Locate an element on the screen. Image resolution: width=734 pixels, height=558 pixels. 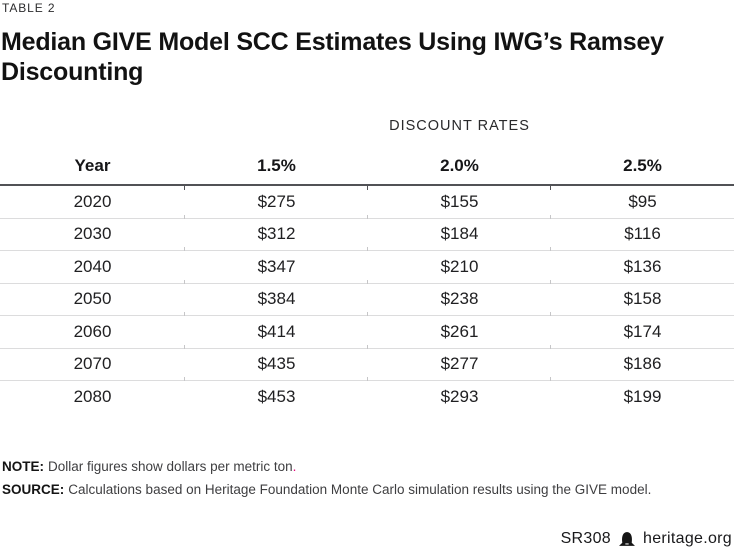
column-header-20: 2.0% is located at coordinates (459, 165).